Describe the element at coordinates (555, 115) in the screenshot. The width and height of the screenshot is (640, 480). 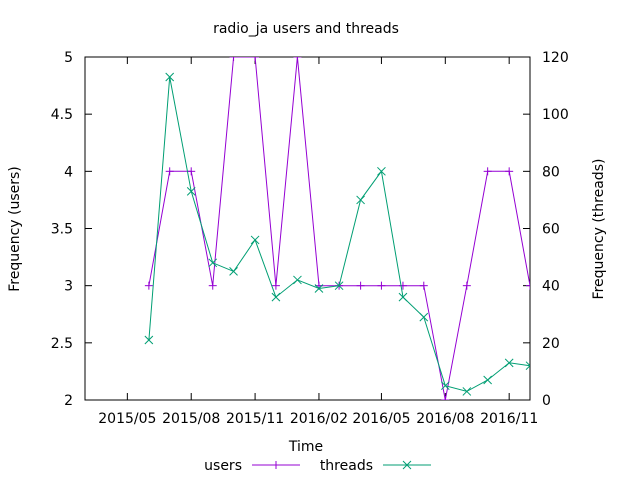
I see `y-right-tick-label: 100` at that location.